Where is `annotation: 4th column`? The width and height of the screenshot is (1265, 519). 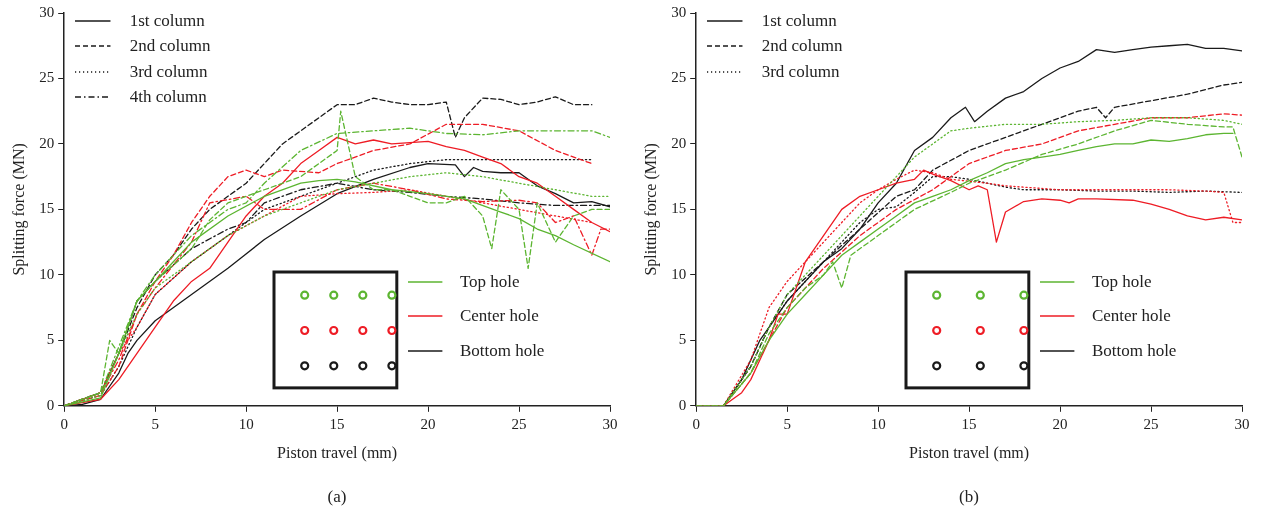 annotation: 4th column is located at coordinates (168, 97).